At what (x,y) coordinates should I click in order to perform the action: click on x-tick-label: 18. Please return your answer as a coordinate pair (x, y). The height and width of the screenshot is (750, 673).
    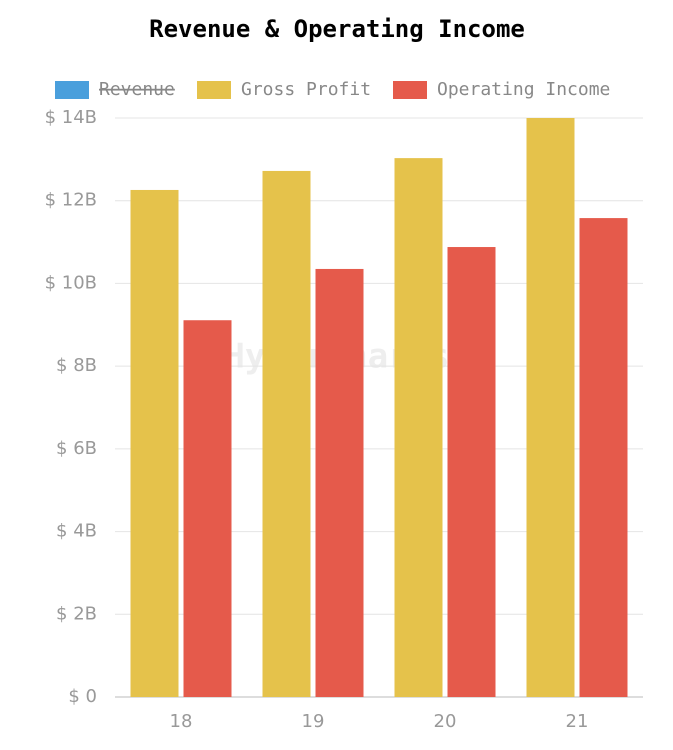
    Looking at the image, I should click on (181, 721).